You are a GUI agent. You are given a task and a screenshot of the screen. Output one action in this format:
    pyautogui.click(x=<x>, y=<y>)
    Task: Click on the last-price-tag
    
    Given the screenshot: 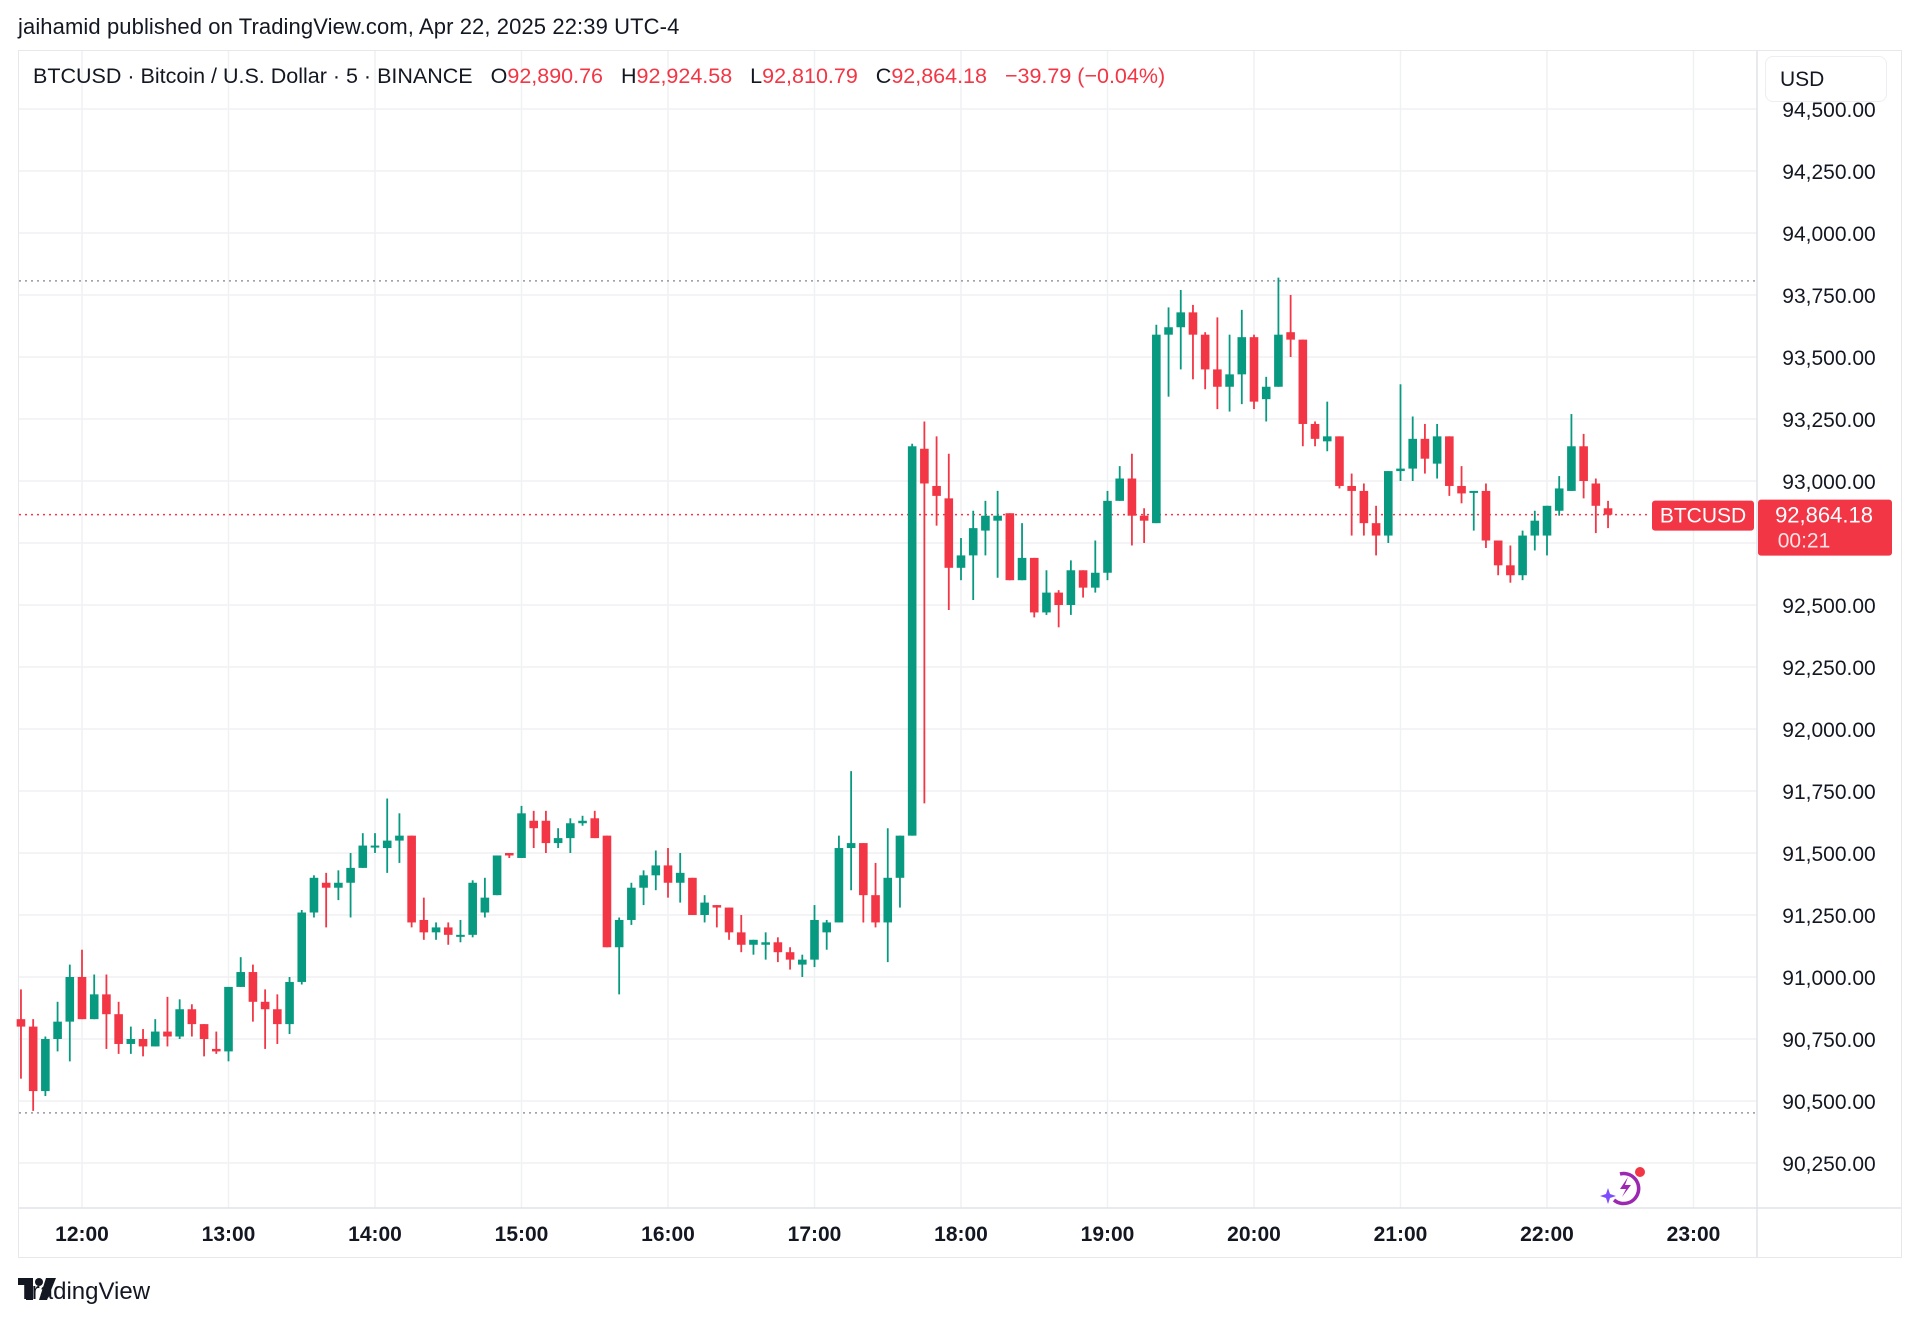 What is the action you would take?
    pyautogui.click(x=1825, y=527)
    